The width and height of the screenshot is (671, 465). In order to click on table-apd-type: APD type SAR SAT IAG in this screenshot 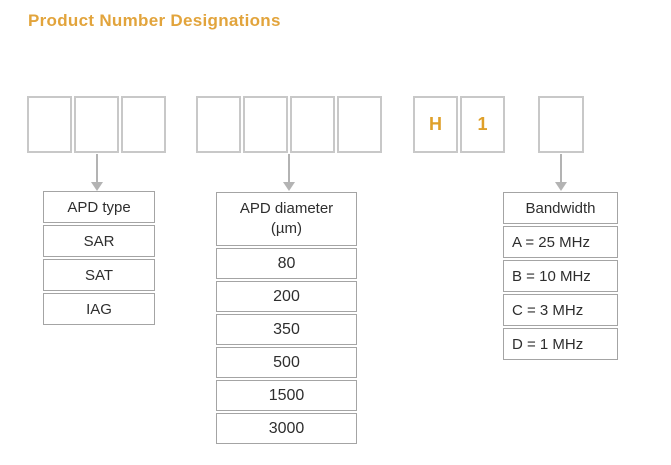, I will do `click(99, 259)`.